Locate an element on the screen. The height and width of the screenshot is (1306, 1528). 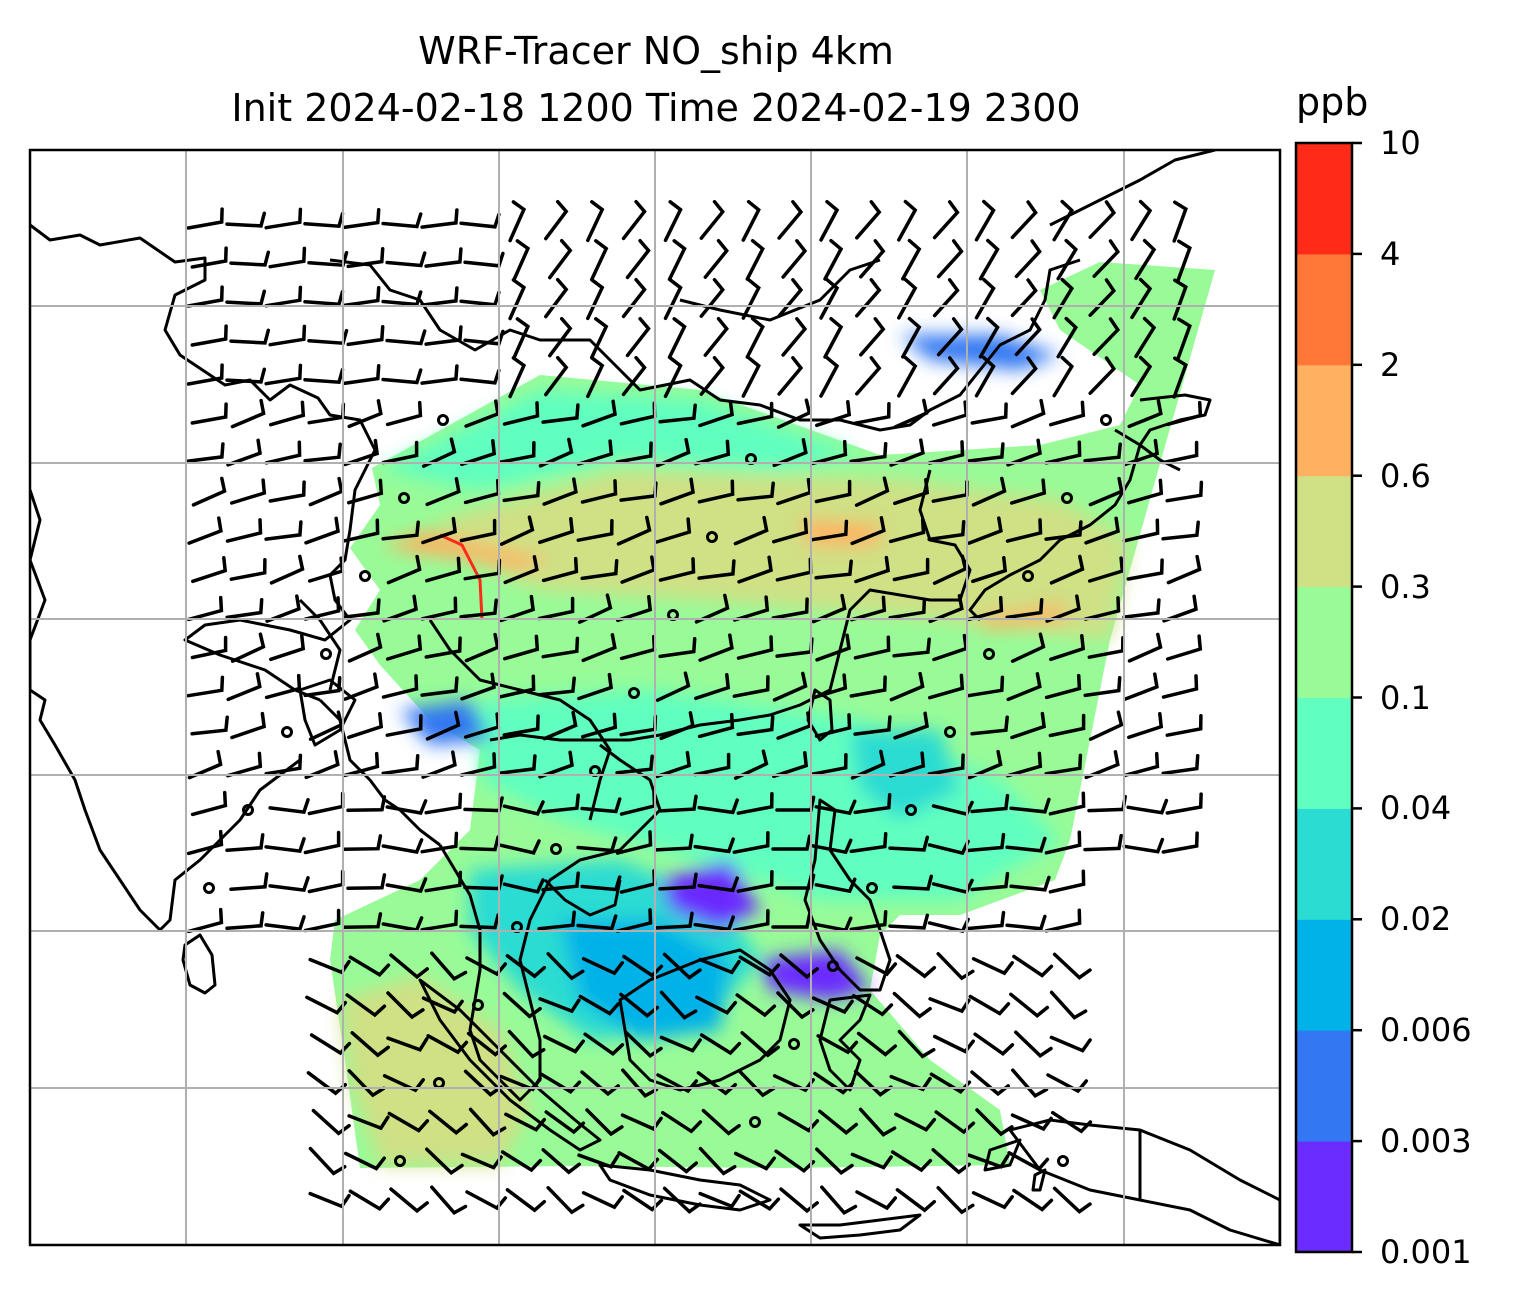
tracer-band-minimum-north is located at coordinates (980, 352).